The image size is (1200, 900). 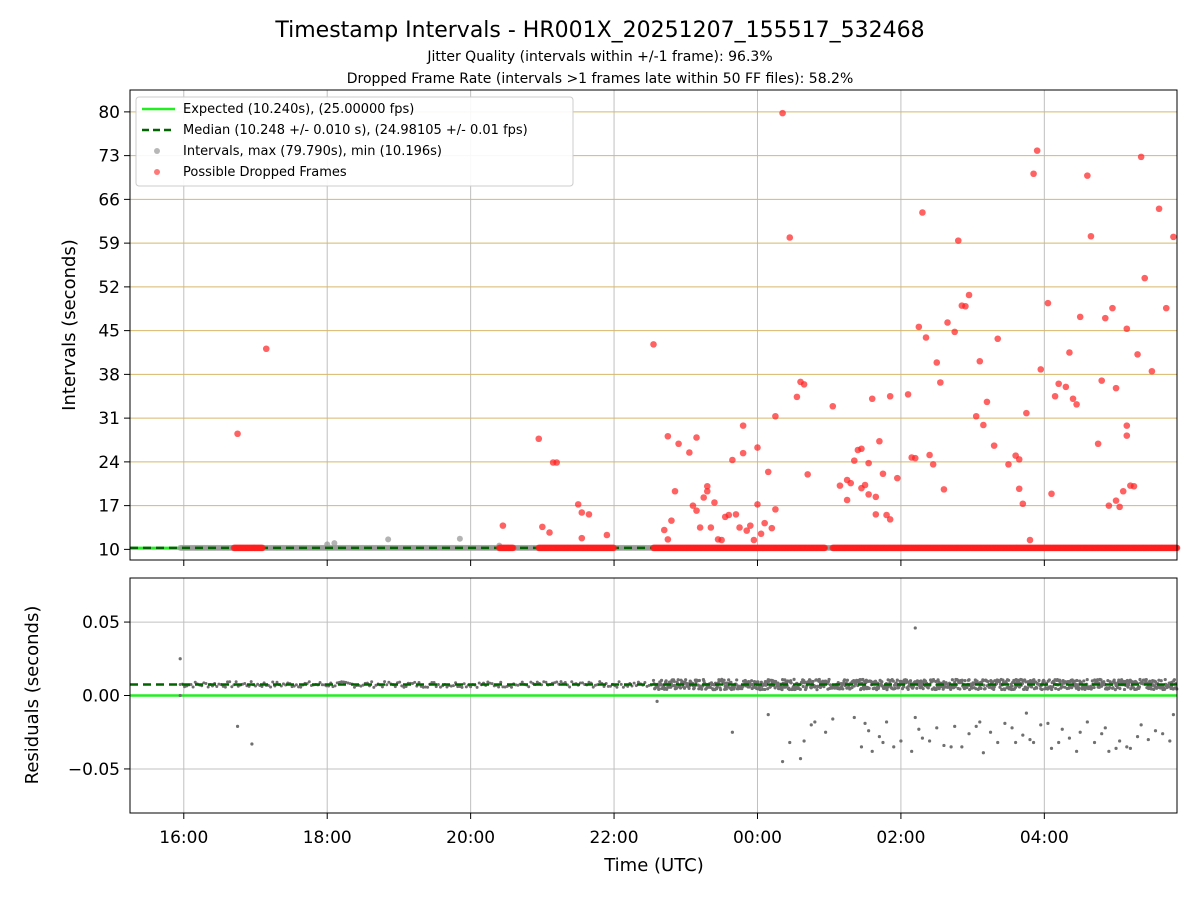 I want to click on legend-dropped-label: Possible Dropped Frames, so click(x=265, y=172).